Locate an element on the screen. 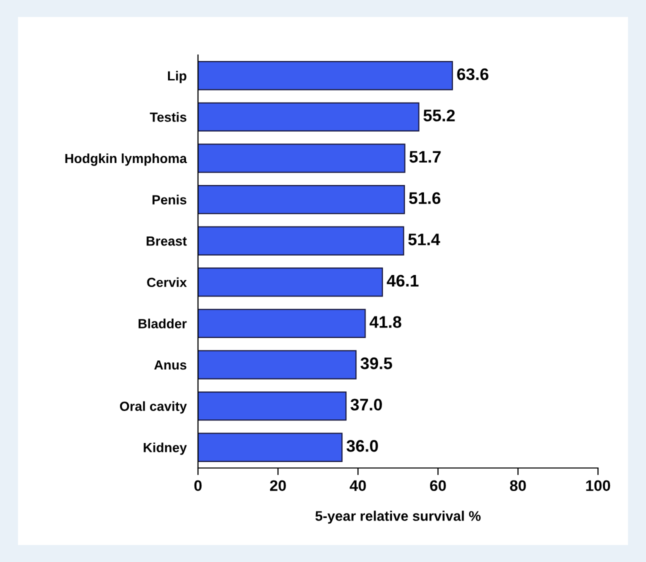  data-label: 46.1 is located at coordinates (402, 280).